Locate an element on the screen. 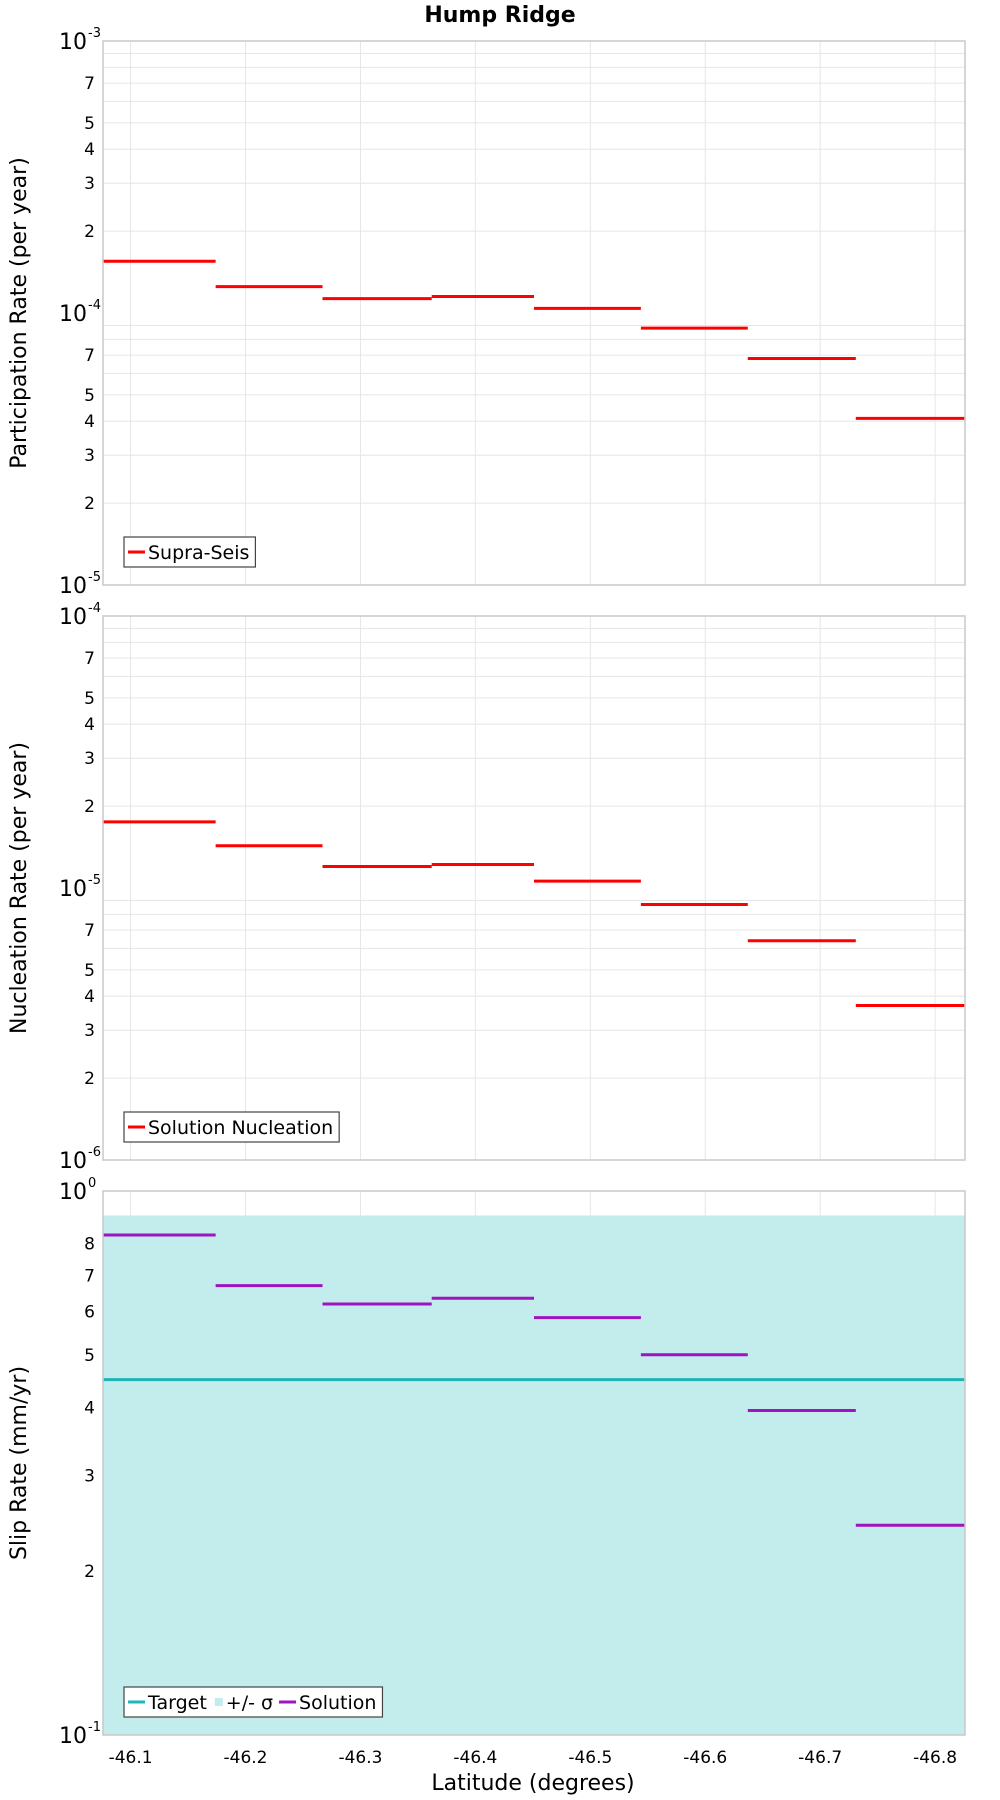 Image resolution: width=1000 pixels, height=1800 pixels. y-decade-exponent: -1 is located at coordinates (94, 1727).